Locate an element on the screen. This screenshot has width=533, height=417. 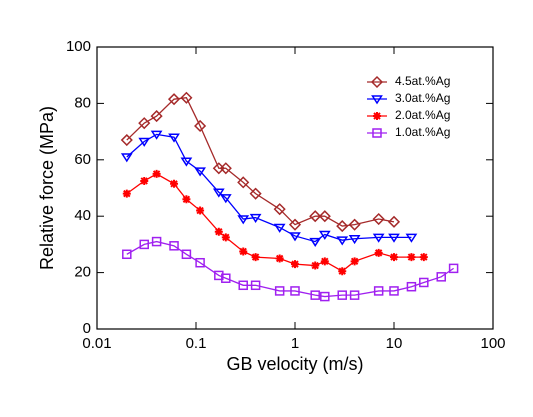
y-tick-label: 80 is located at coordinates (82, 102).